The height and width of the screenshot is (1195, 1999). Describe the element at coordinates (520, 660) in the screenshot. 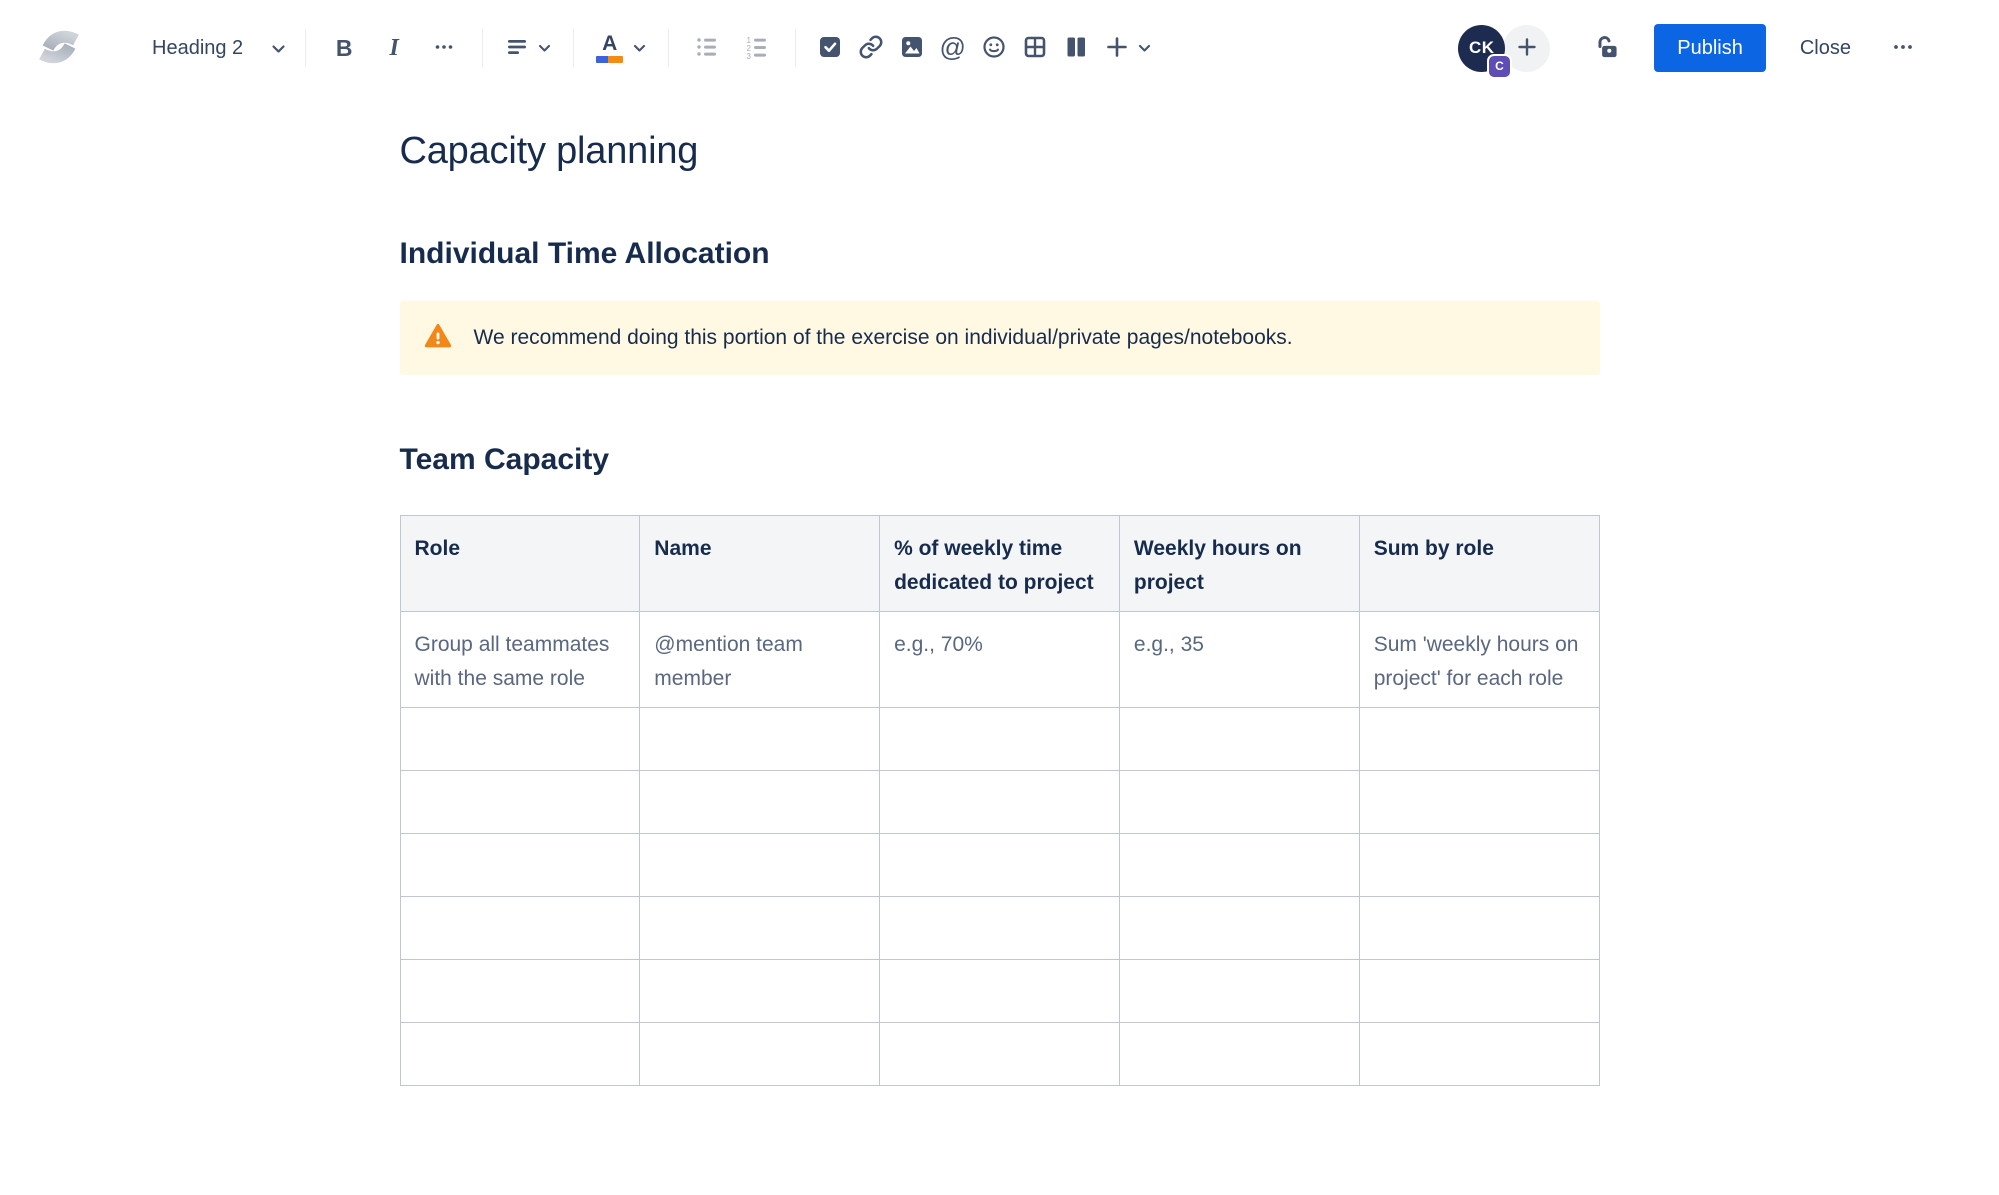

I see `example-cell-role: Group all teammates with the same role` at that location.